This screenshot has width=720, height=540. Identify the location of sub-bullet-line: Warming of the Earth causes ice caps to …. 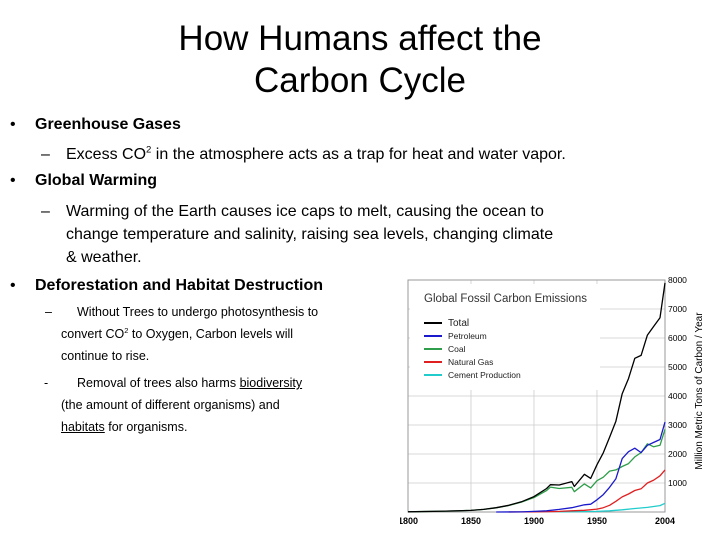
(305, 211).